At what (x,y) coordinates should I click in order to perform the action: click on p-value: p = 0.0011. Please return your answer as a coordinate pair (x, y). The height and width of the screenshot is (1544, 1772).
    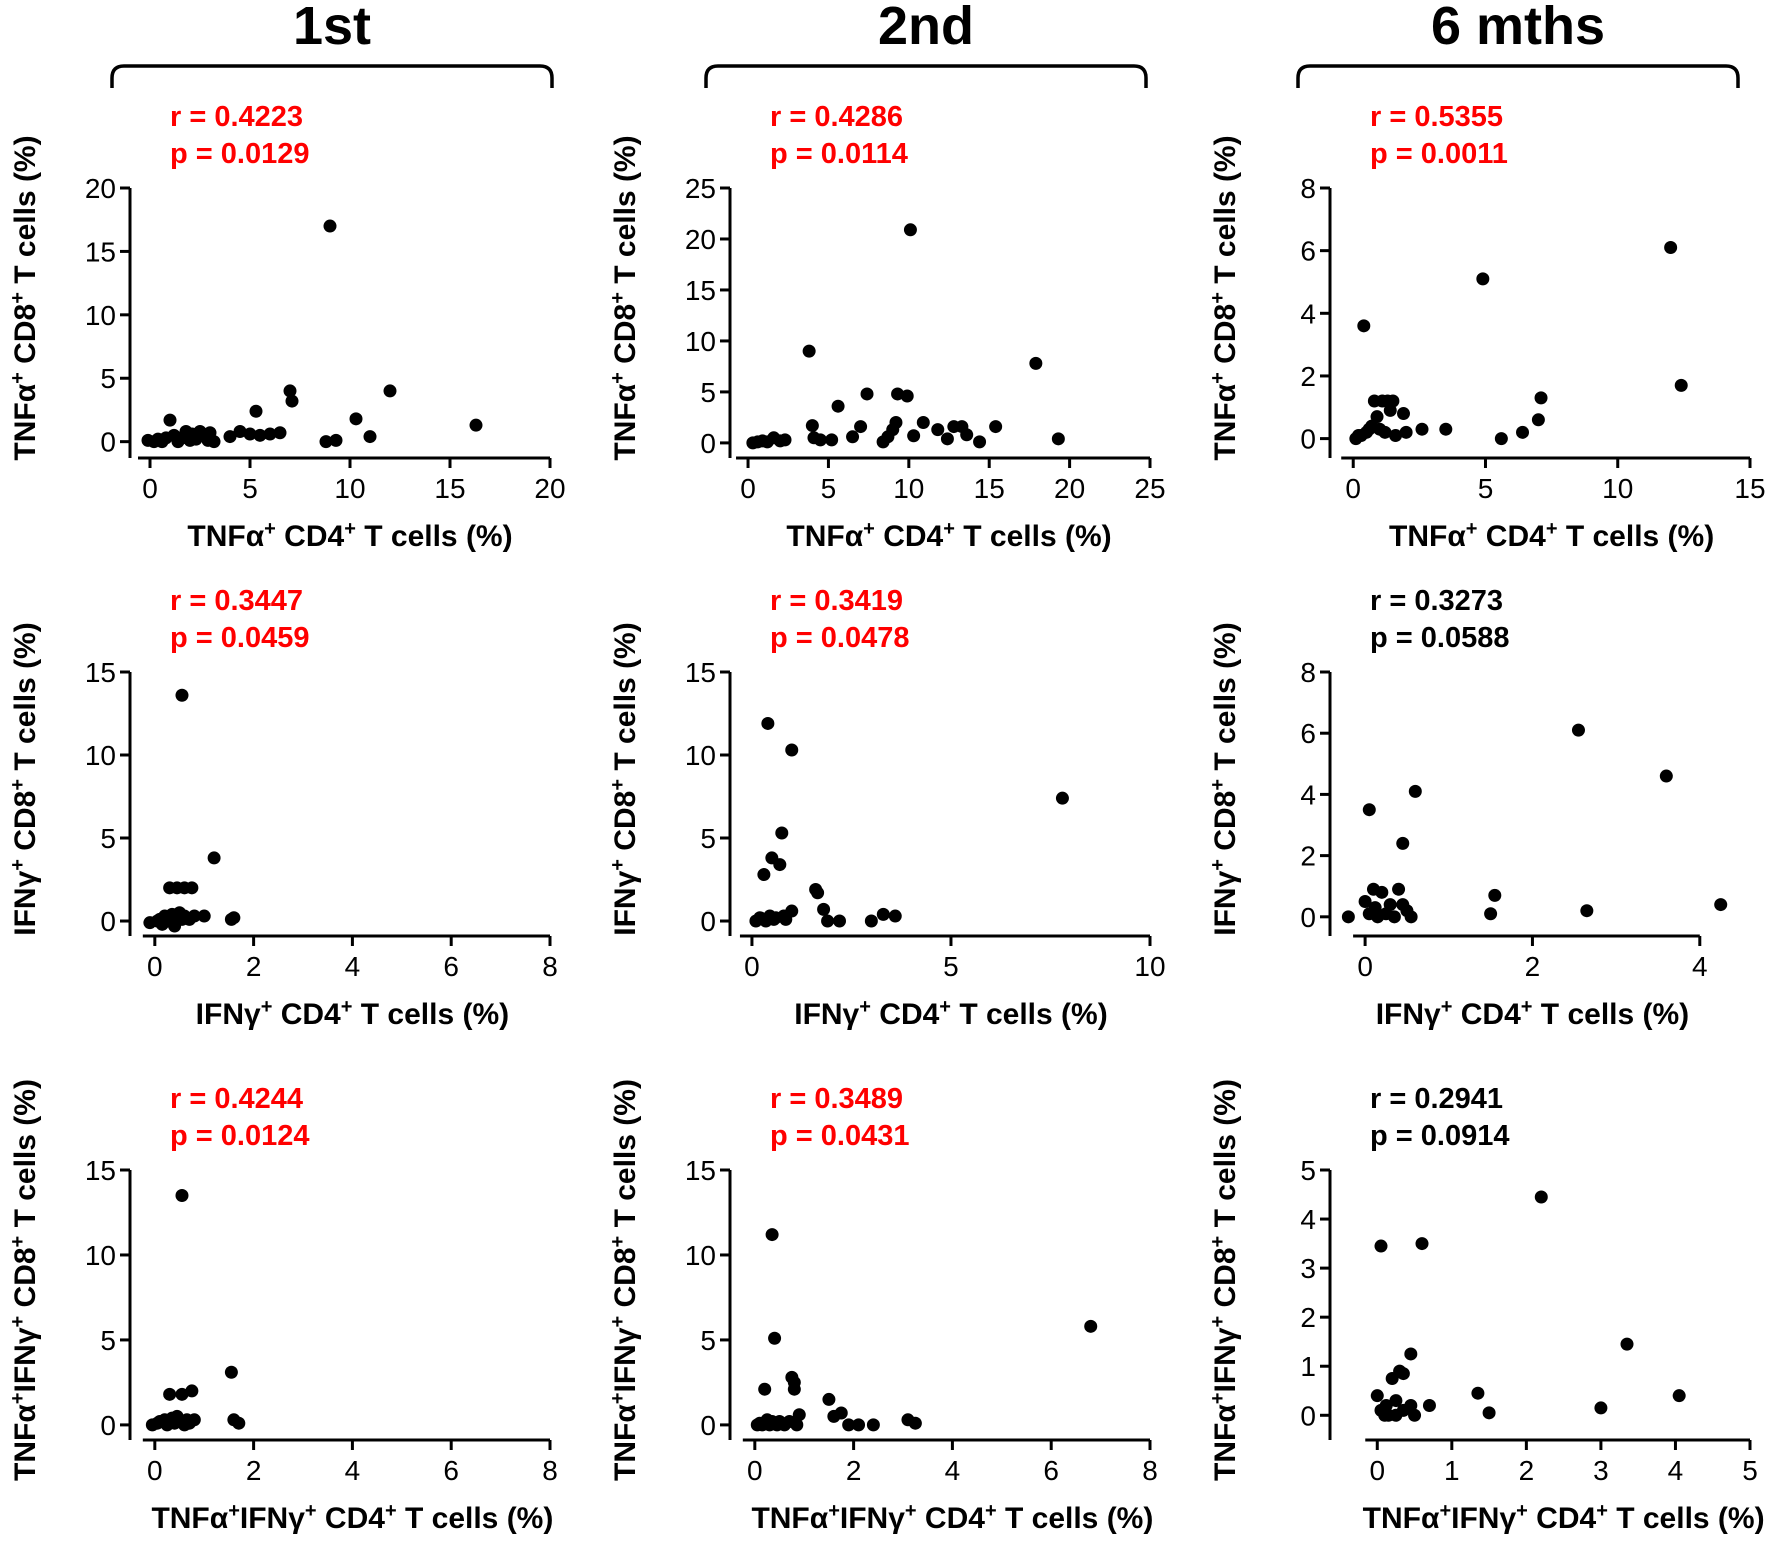
    Looking at the image, I should click on (1439, 154).